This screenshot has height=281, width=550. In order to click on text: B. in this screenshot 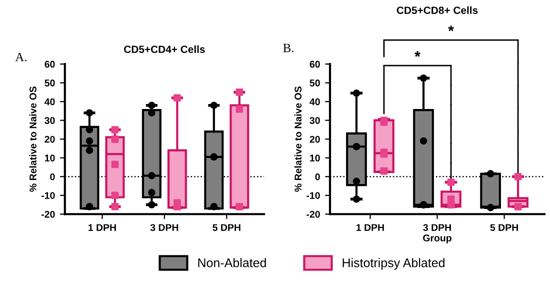, I will do `click(288, 48)`.